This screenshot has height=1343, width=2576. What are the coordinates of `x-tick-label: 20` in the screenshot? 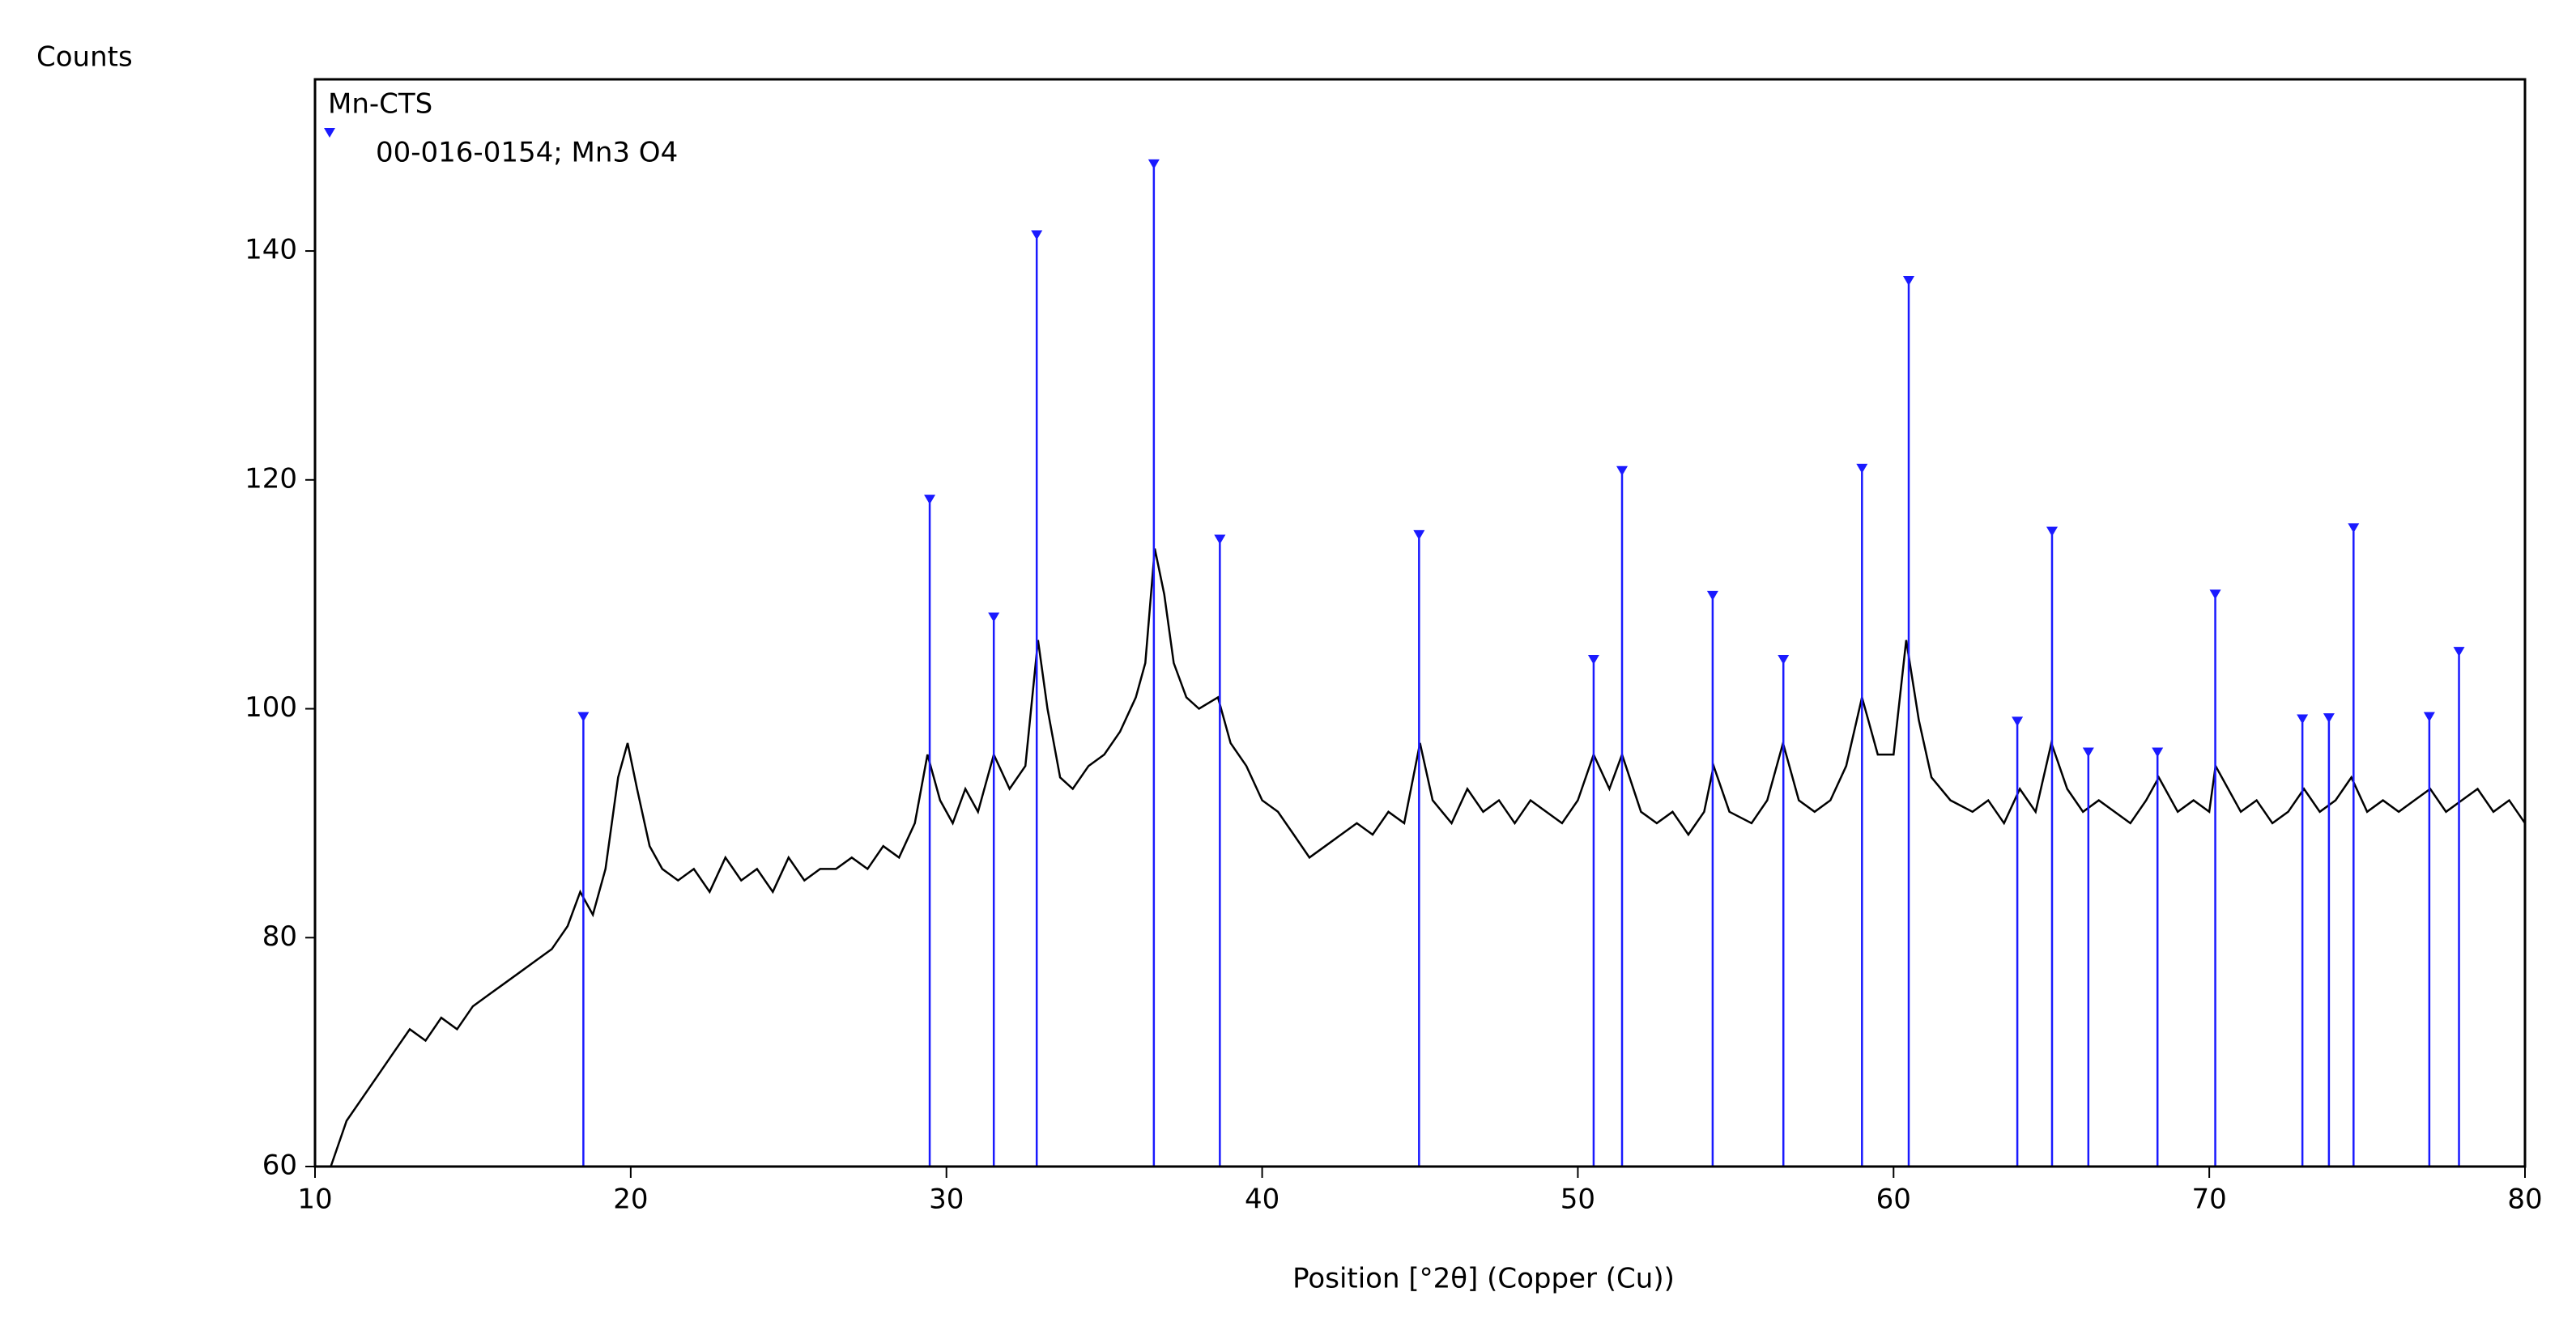 It's located at (630, 1200).